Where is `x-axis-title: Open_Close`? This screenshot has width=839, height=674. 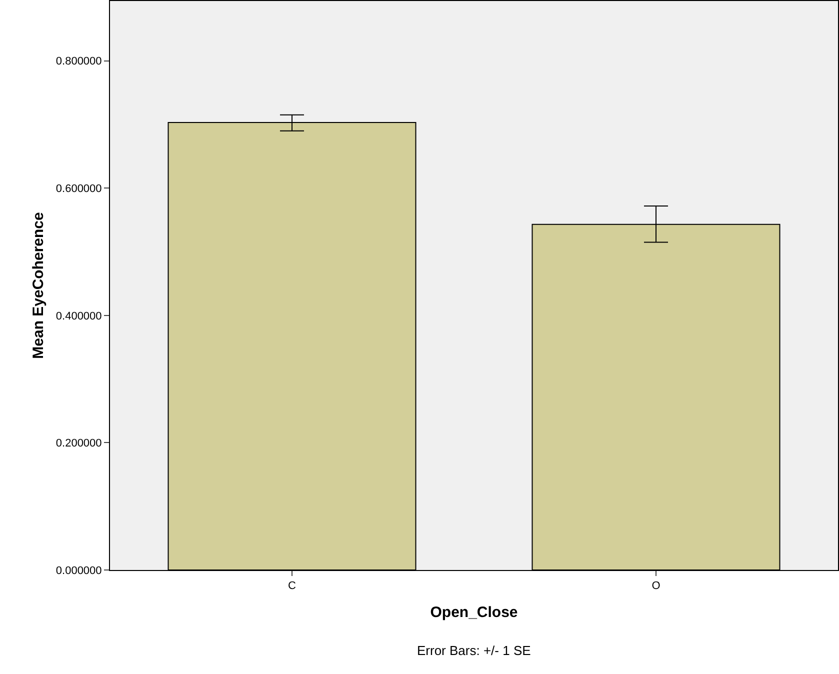 x-axis-title: Open_Close is located at coordinates (474, 613).